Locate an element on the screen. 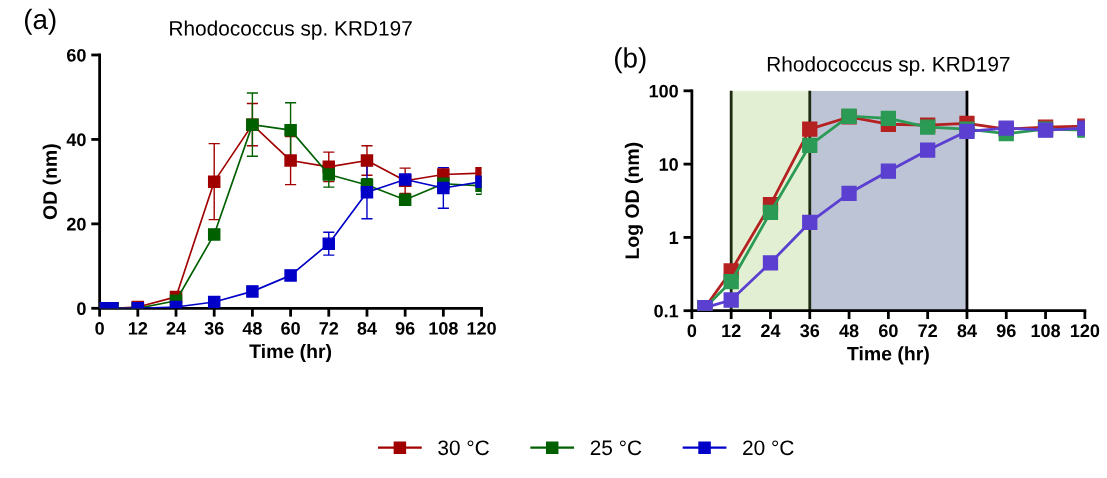 This screenshot has height=478, width=1107. legend-label: 25 °C is located at coordinates (616, 448).